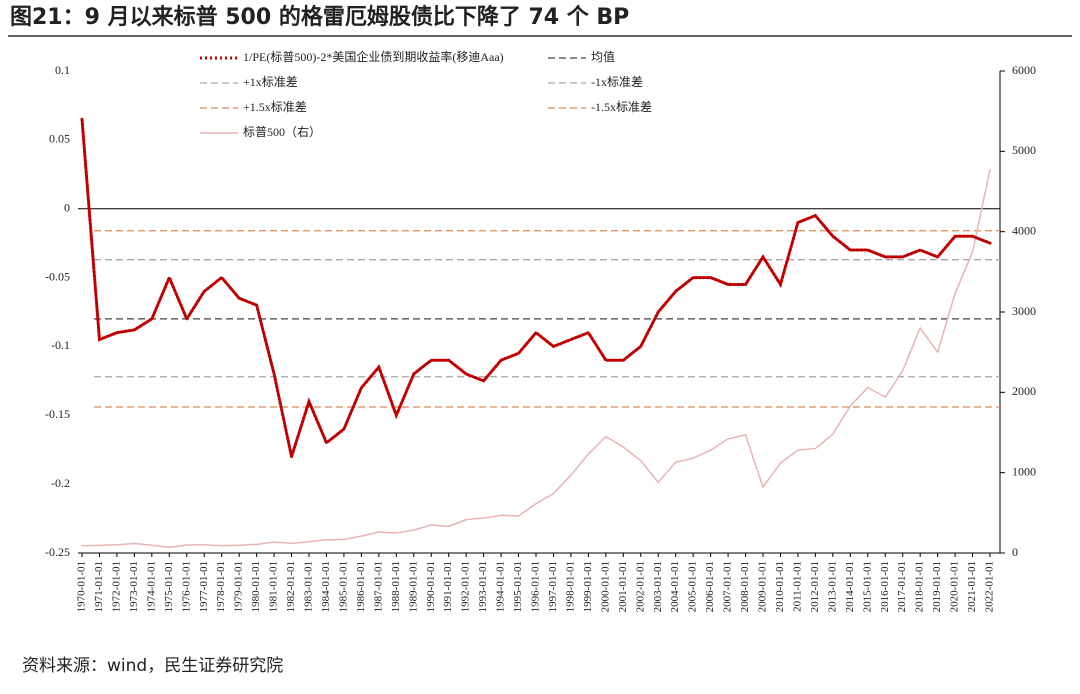 This screenshot has width=1080, height=694. Describe the element at coordinates (62, 70) in the screenshot. I see `y-tick-label: 0.1` at that location.